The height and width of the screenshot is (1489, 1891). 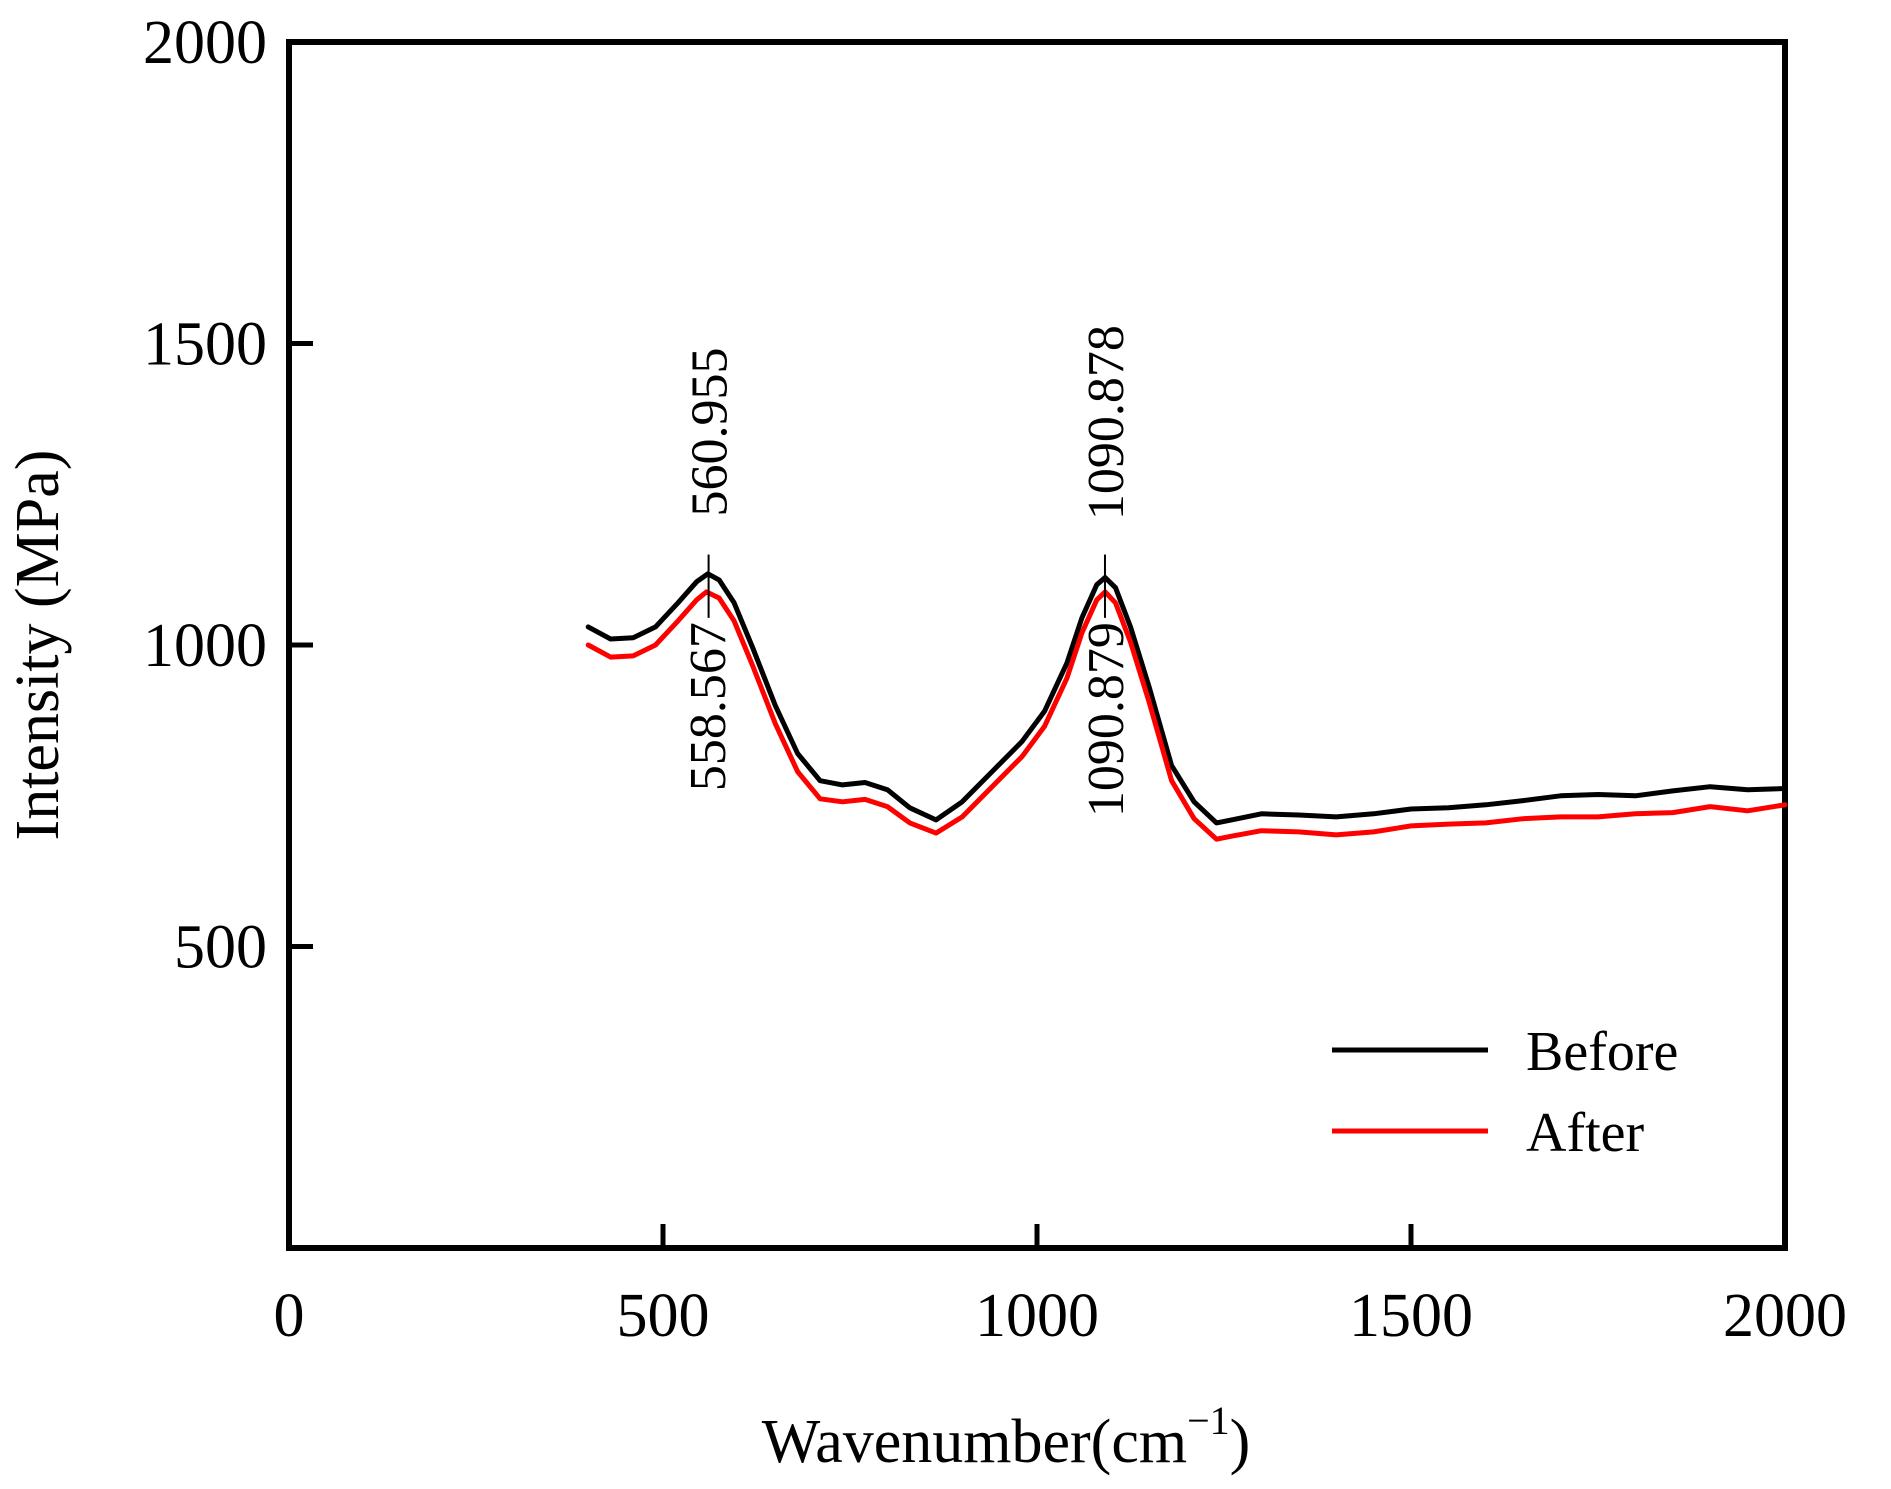 I want to click on series-line-after, so click(x=1186, y=715).